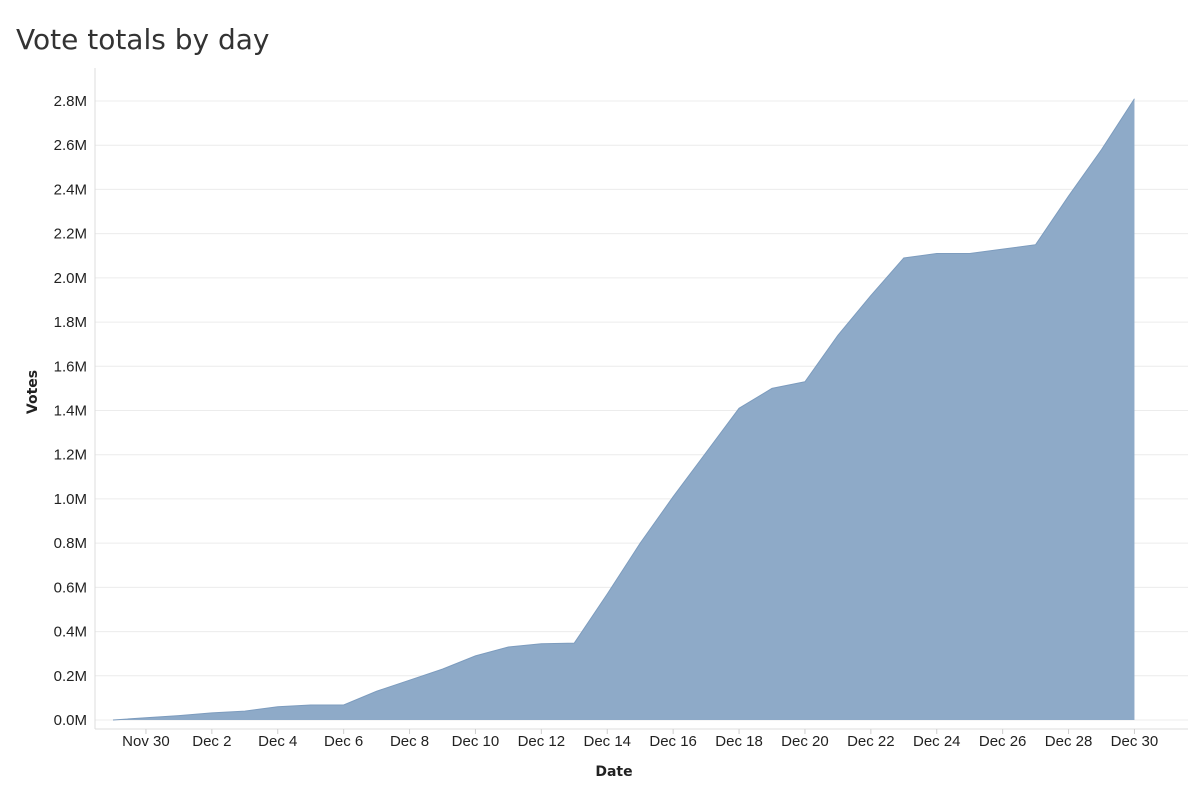 The width and height of the screenshot is (1199, 799). I want to click on data-point: Dec 14: 570000, so click(607, 594).